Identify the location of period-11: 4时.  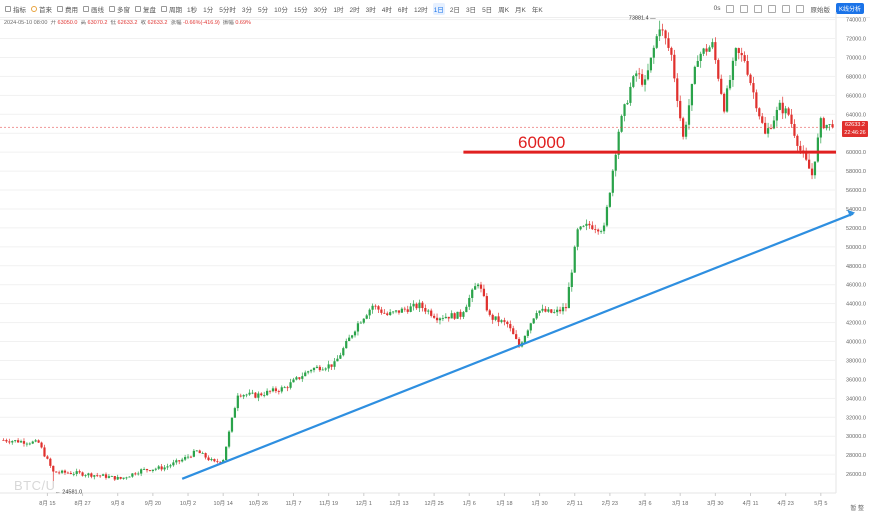
(386, 10).